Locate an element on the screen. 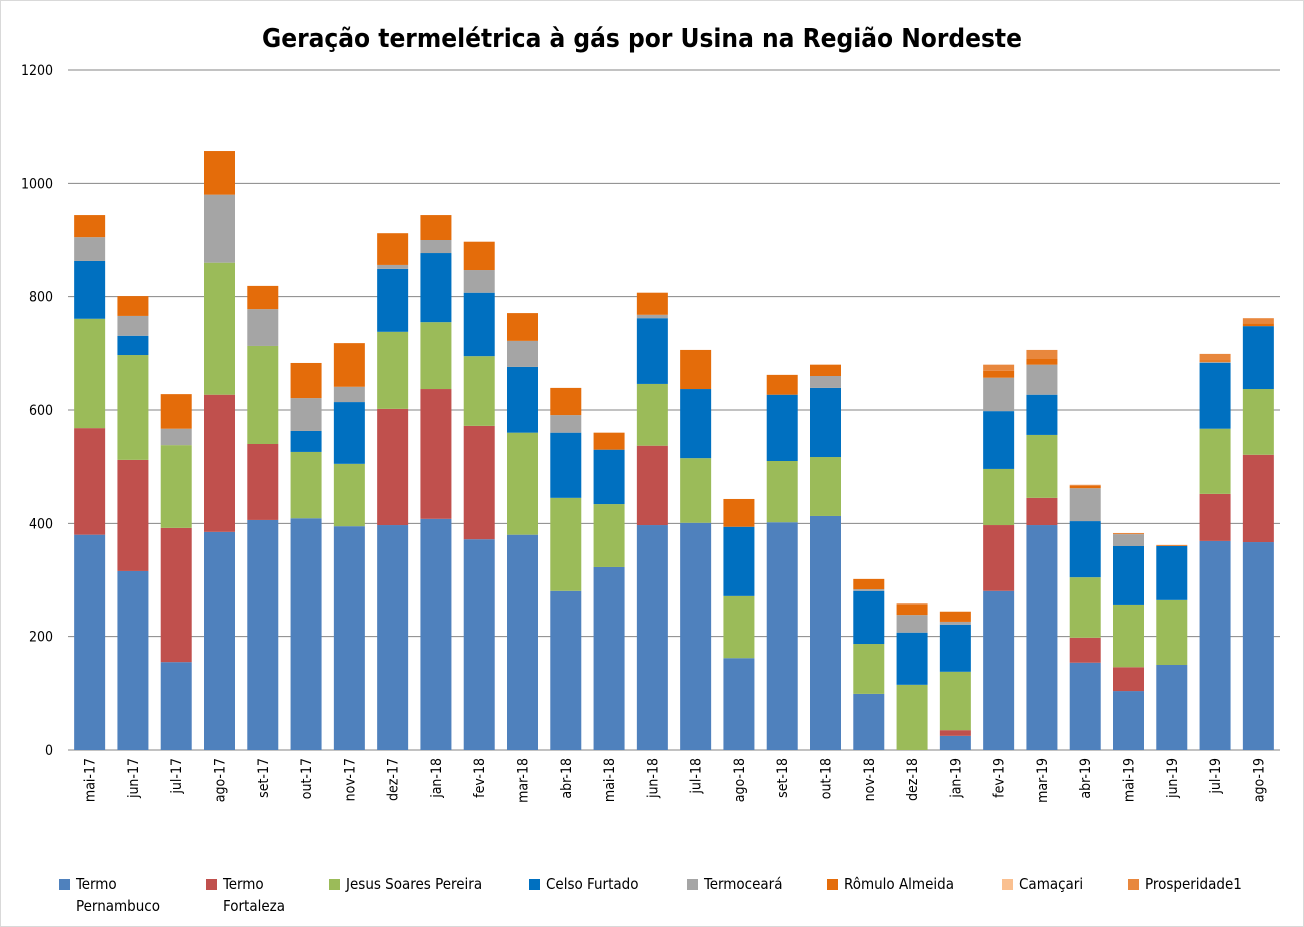  legend-label: Rômulo Almeida is located at coordinates (899, 884).